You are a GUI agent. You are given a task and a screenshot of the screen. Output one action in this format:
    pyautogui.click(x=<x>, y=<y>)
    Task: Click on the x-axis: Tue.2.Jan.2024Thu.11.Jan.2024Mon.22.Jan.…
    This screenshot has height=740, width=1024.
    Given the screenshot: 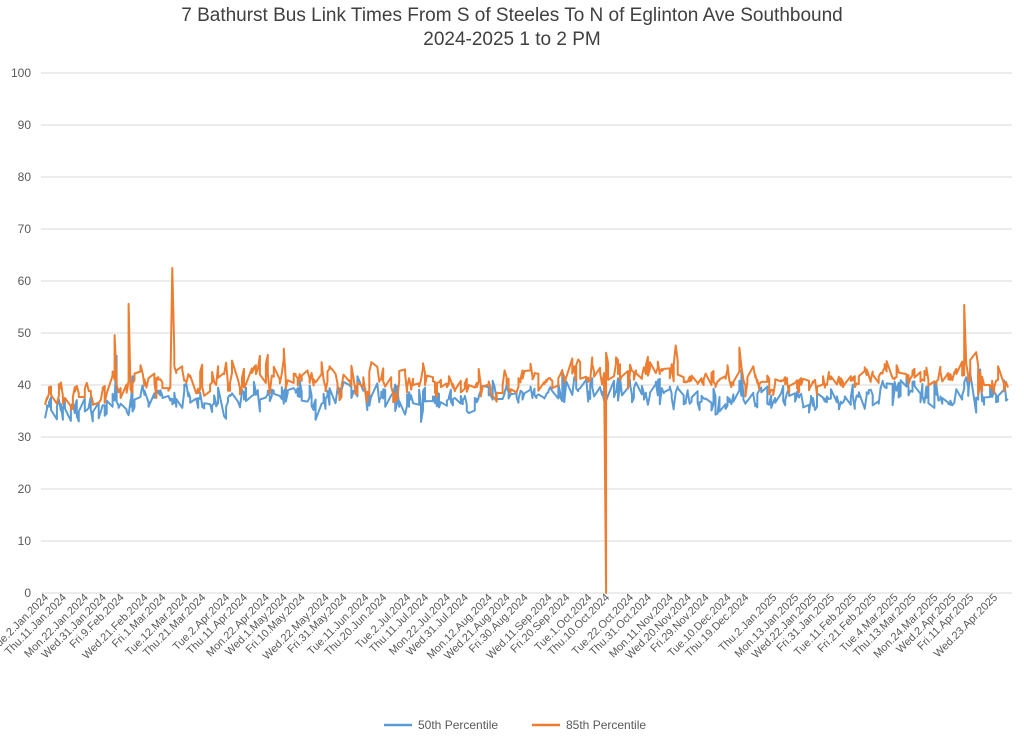 What is the action you would take?
    pyautogui.click(x=500, y=627)
    